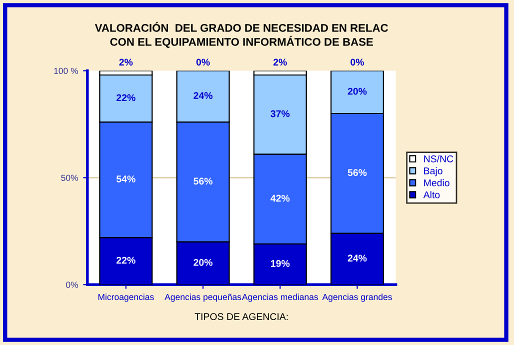  I want to click on chart-title: VALORACIÓN DEL GRADO DE NECESIDAD EN RELAC CON EL EQUIPAMIENTO INFORMÁTICO DE BASE, so click(241, 35).